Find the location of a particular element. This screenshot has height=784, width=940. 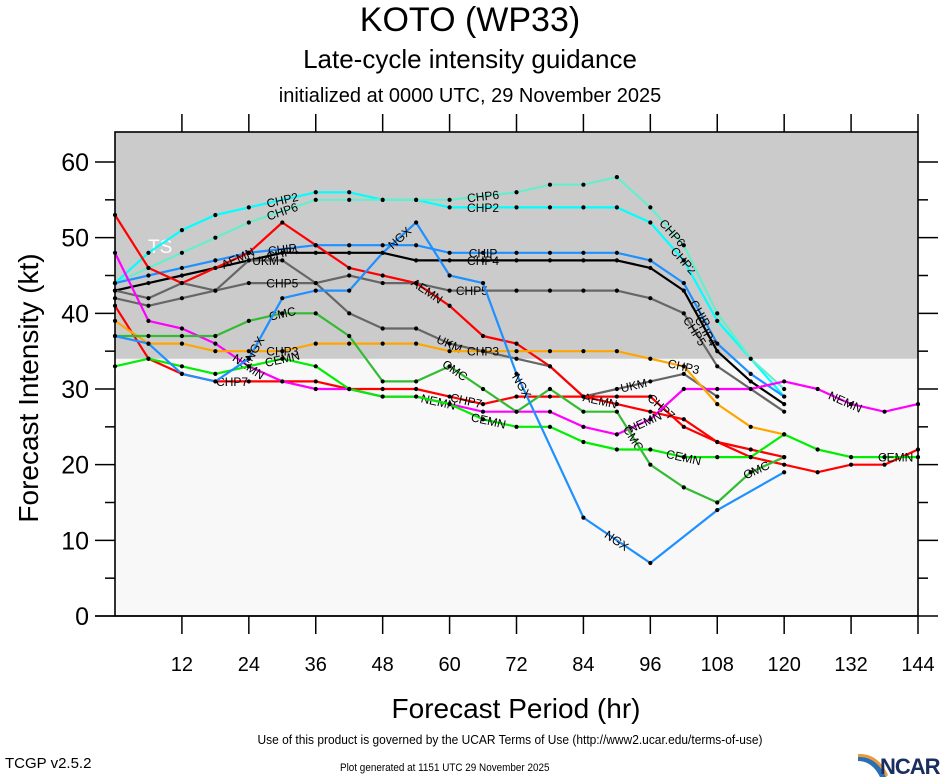

series-label: UKM is located at coordinates (633, 386).